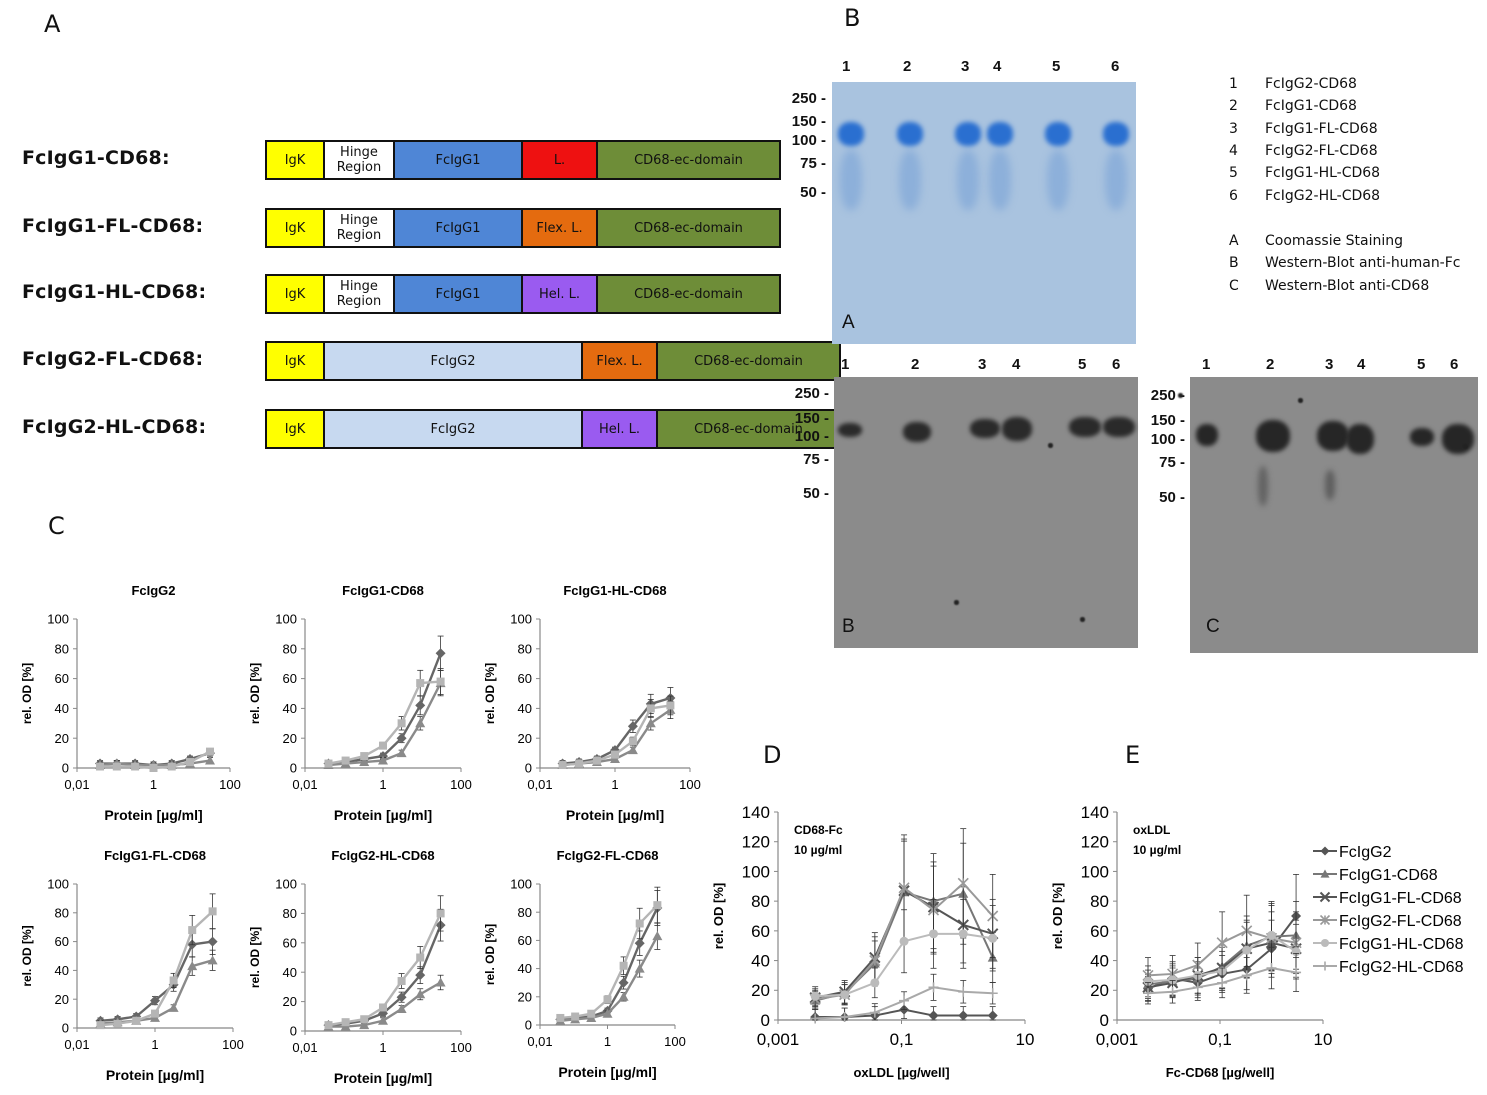 This screenshot has height=1095, width=1487. What do you see at coordinates (153, 590) in the screenshot?
I see `chart-title: FcIgG2` at bounding box center [153, 590].